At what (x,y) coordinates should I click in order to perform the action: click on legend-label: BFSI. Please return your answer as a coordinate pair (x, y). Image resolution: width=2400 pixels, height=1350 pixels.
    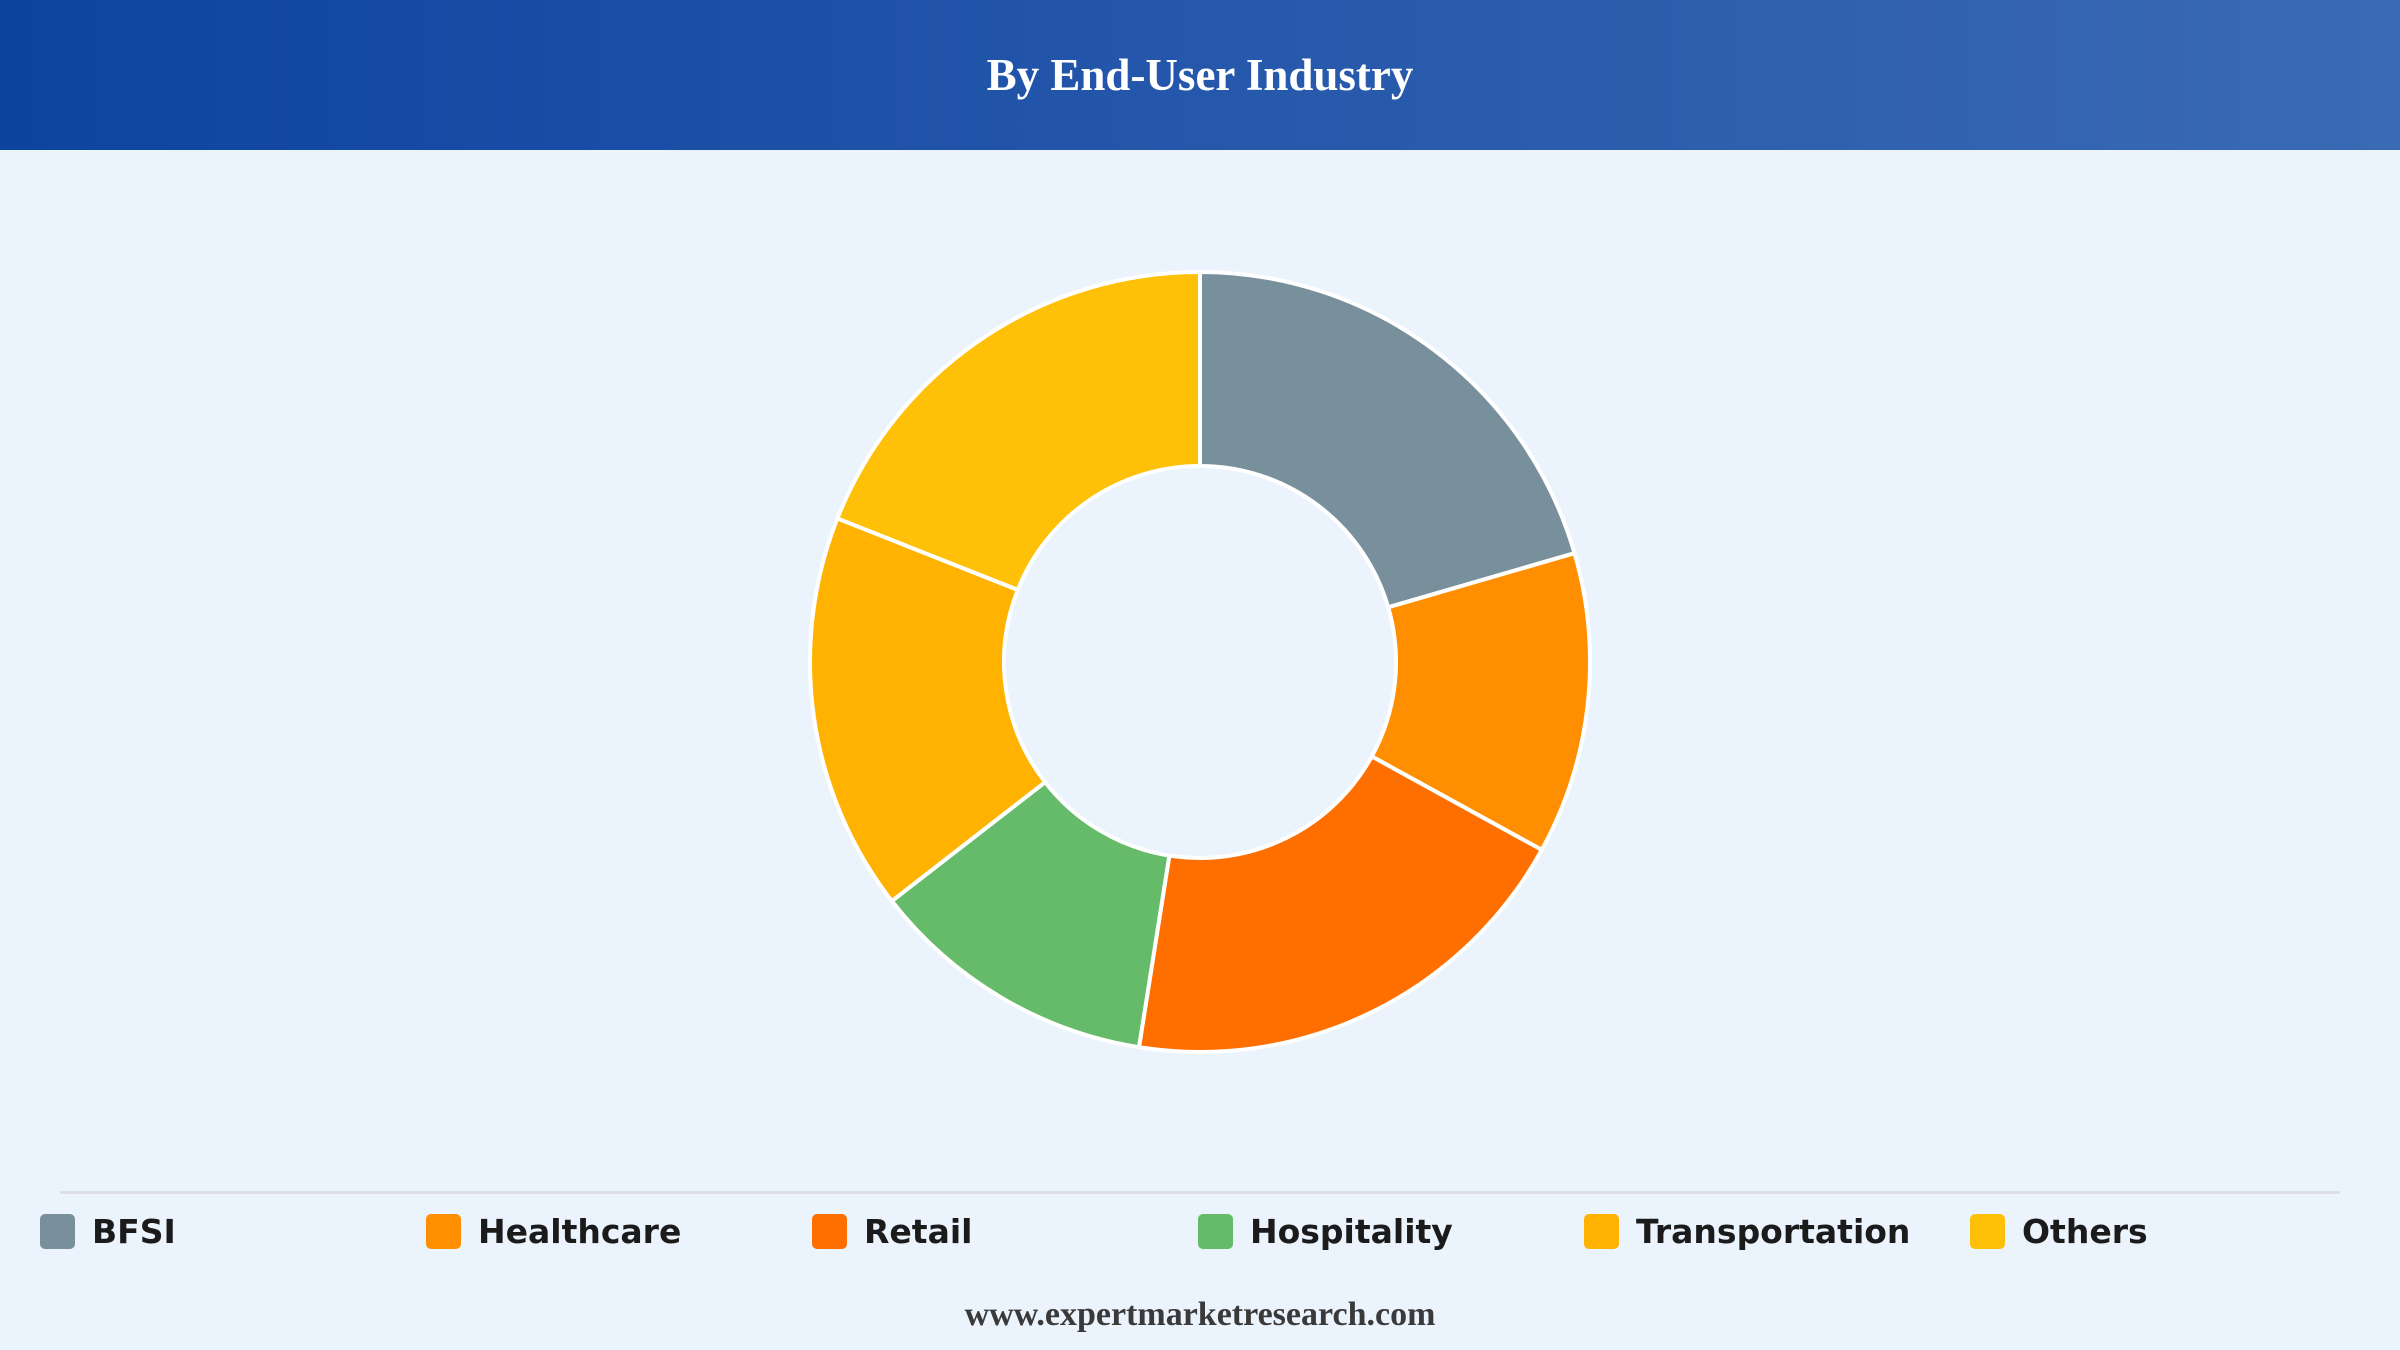
    Looking at the image, I should click on (134, 1231).